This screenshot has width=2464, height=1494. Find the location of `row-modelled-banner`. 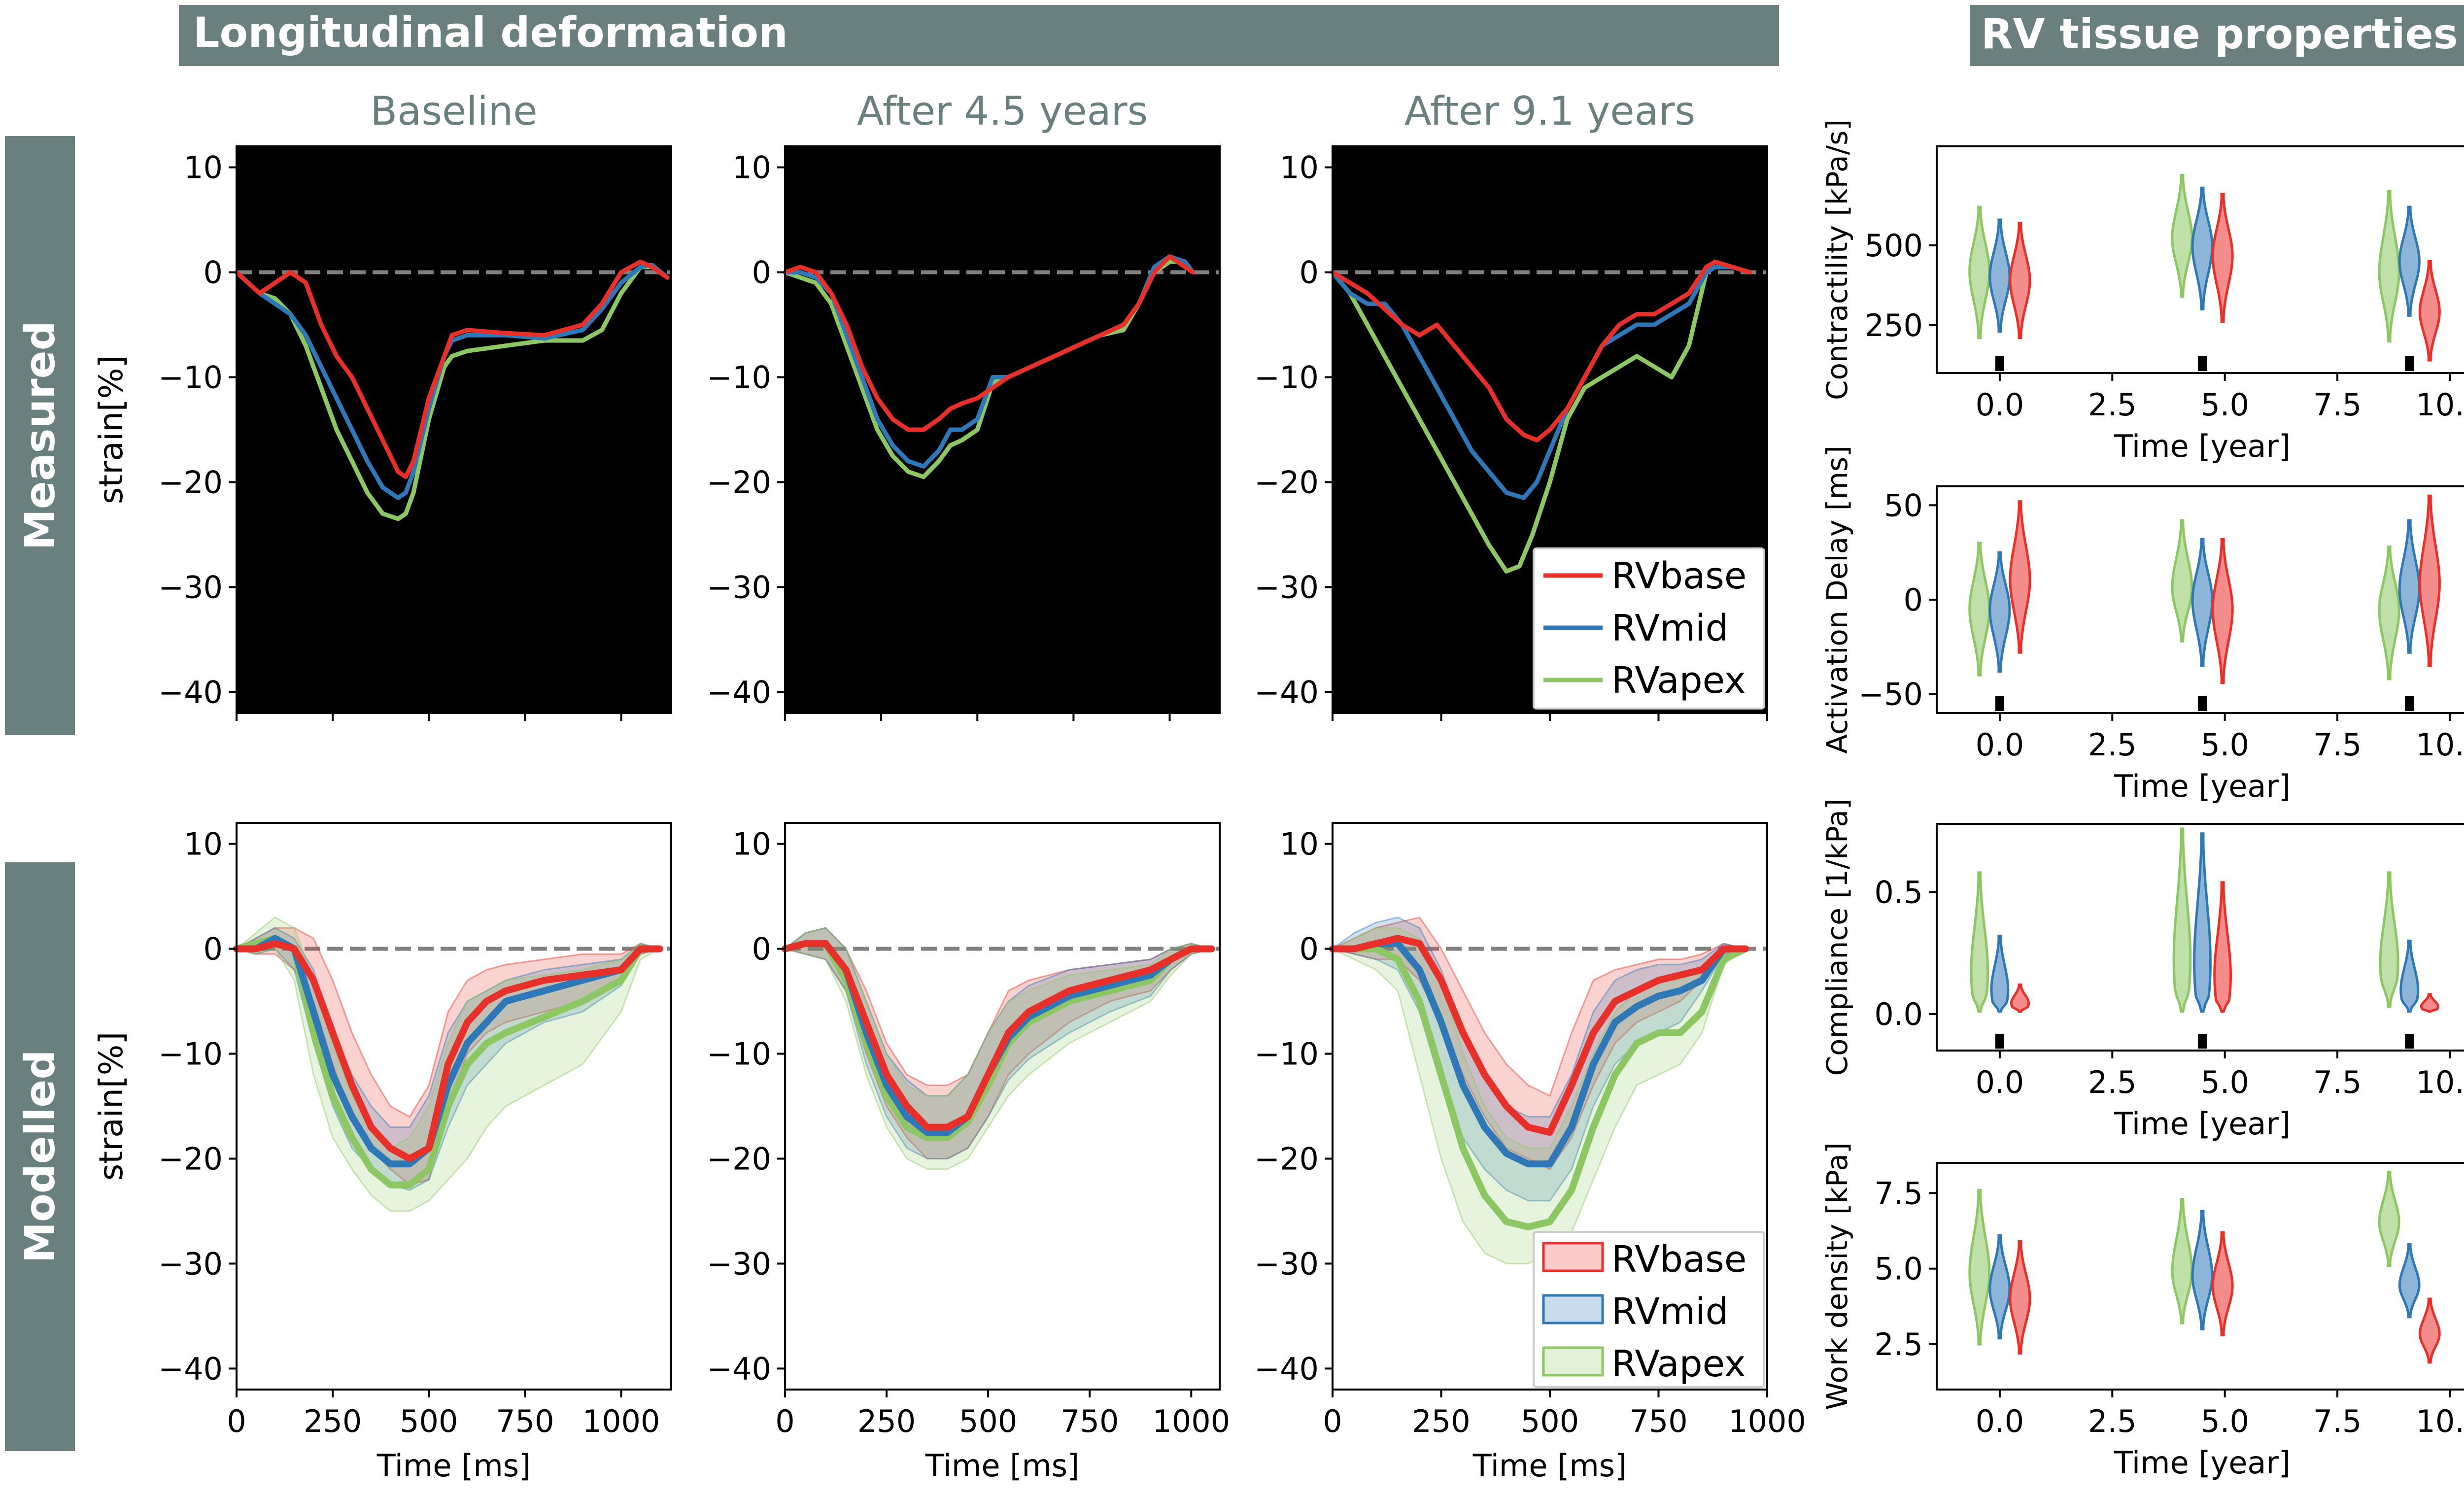

row-modelled-banner is located at coordinates (40, 1156).